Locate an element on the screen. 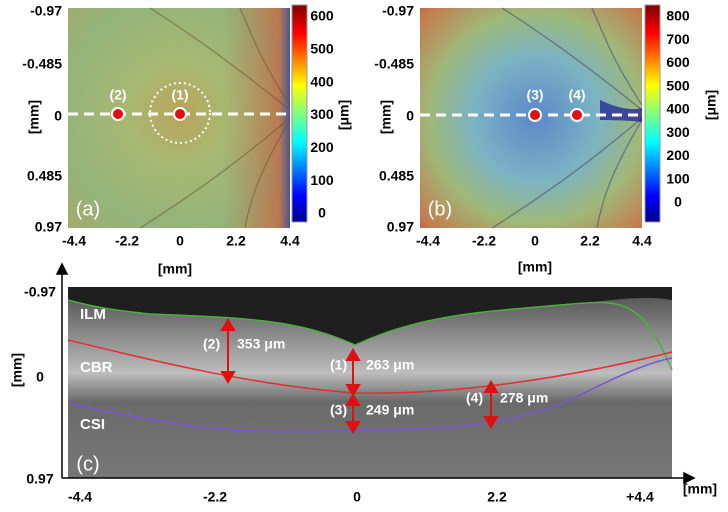 The height and width of the screenshot is (512, 728). layer-label: CBR is located at coordinates (96, 367).